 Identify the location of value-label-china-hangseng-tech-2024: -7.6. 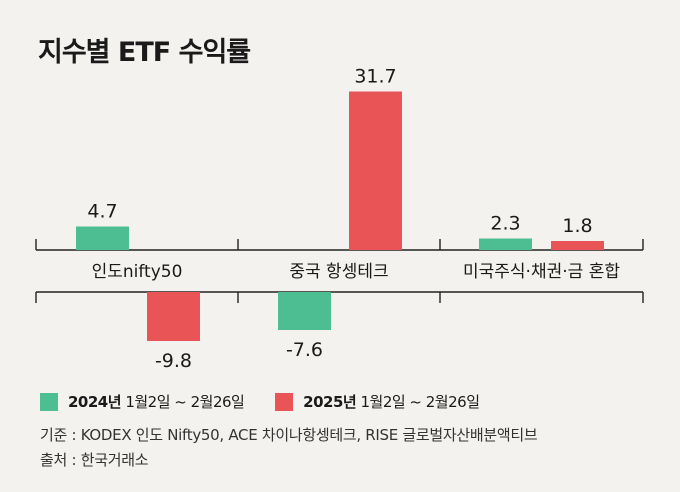
(304, 350).